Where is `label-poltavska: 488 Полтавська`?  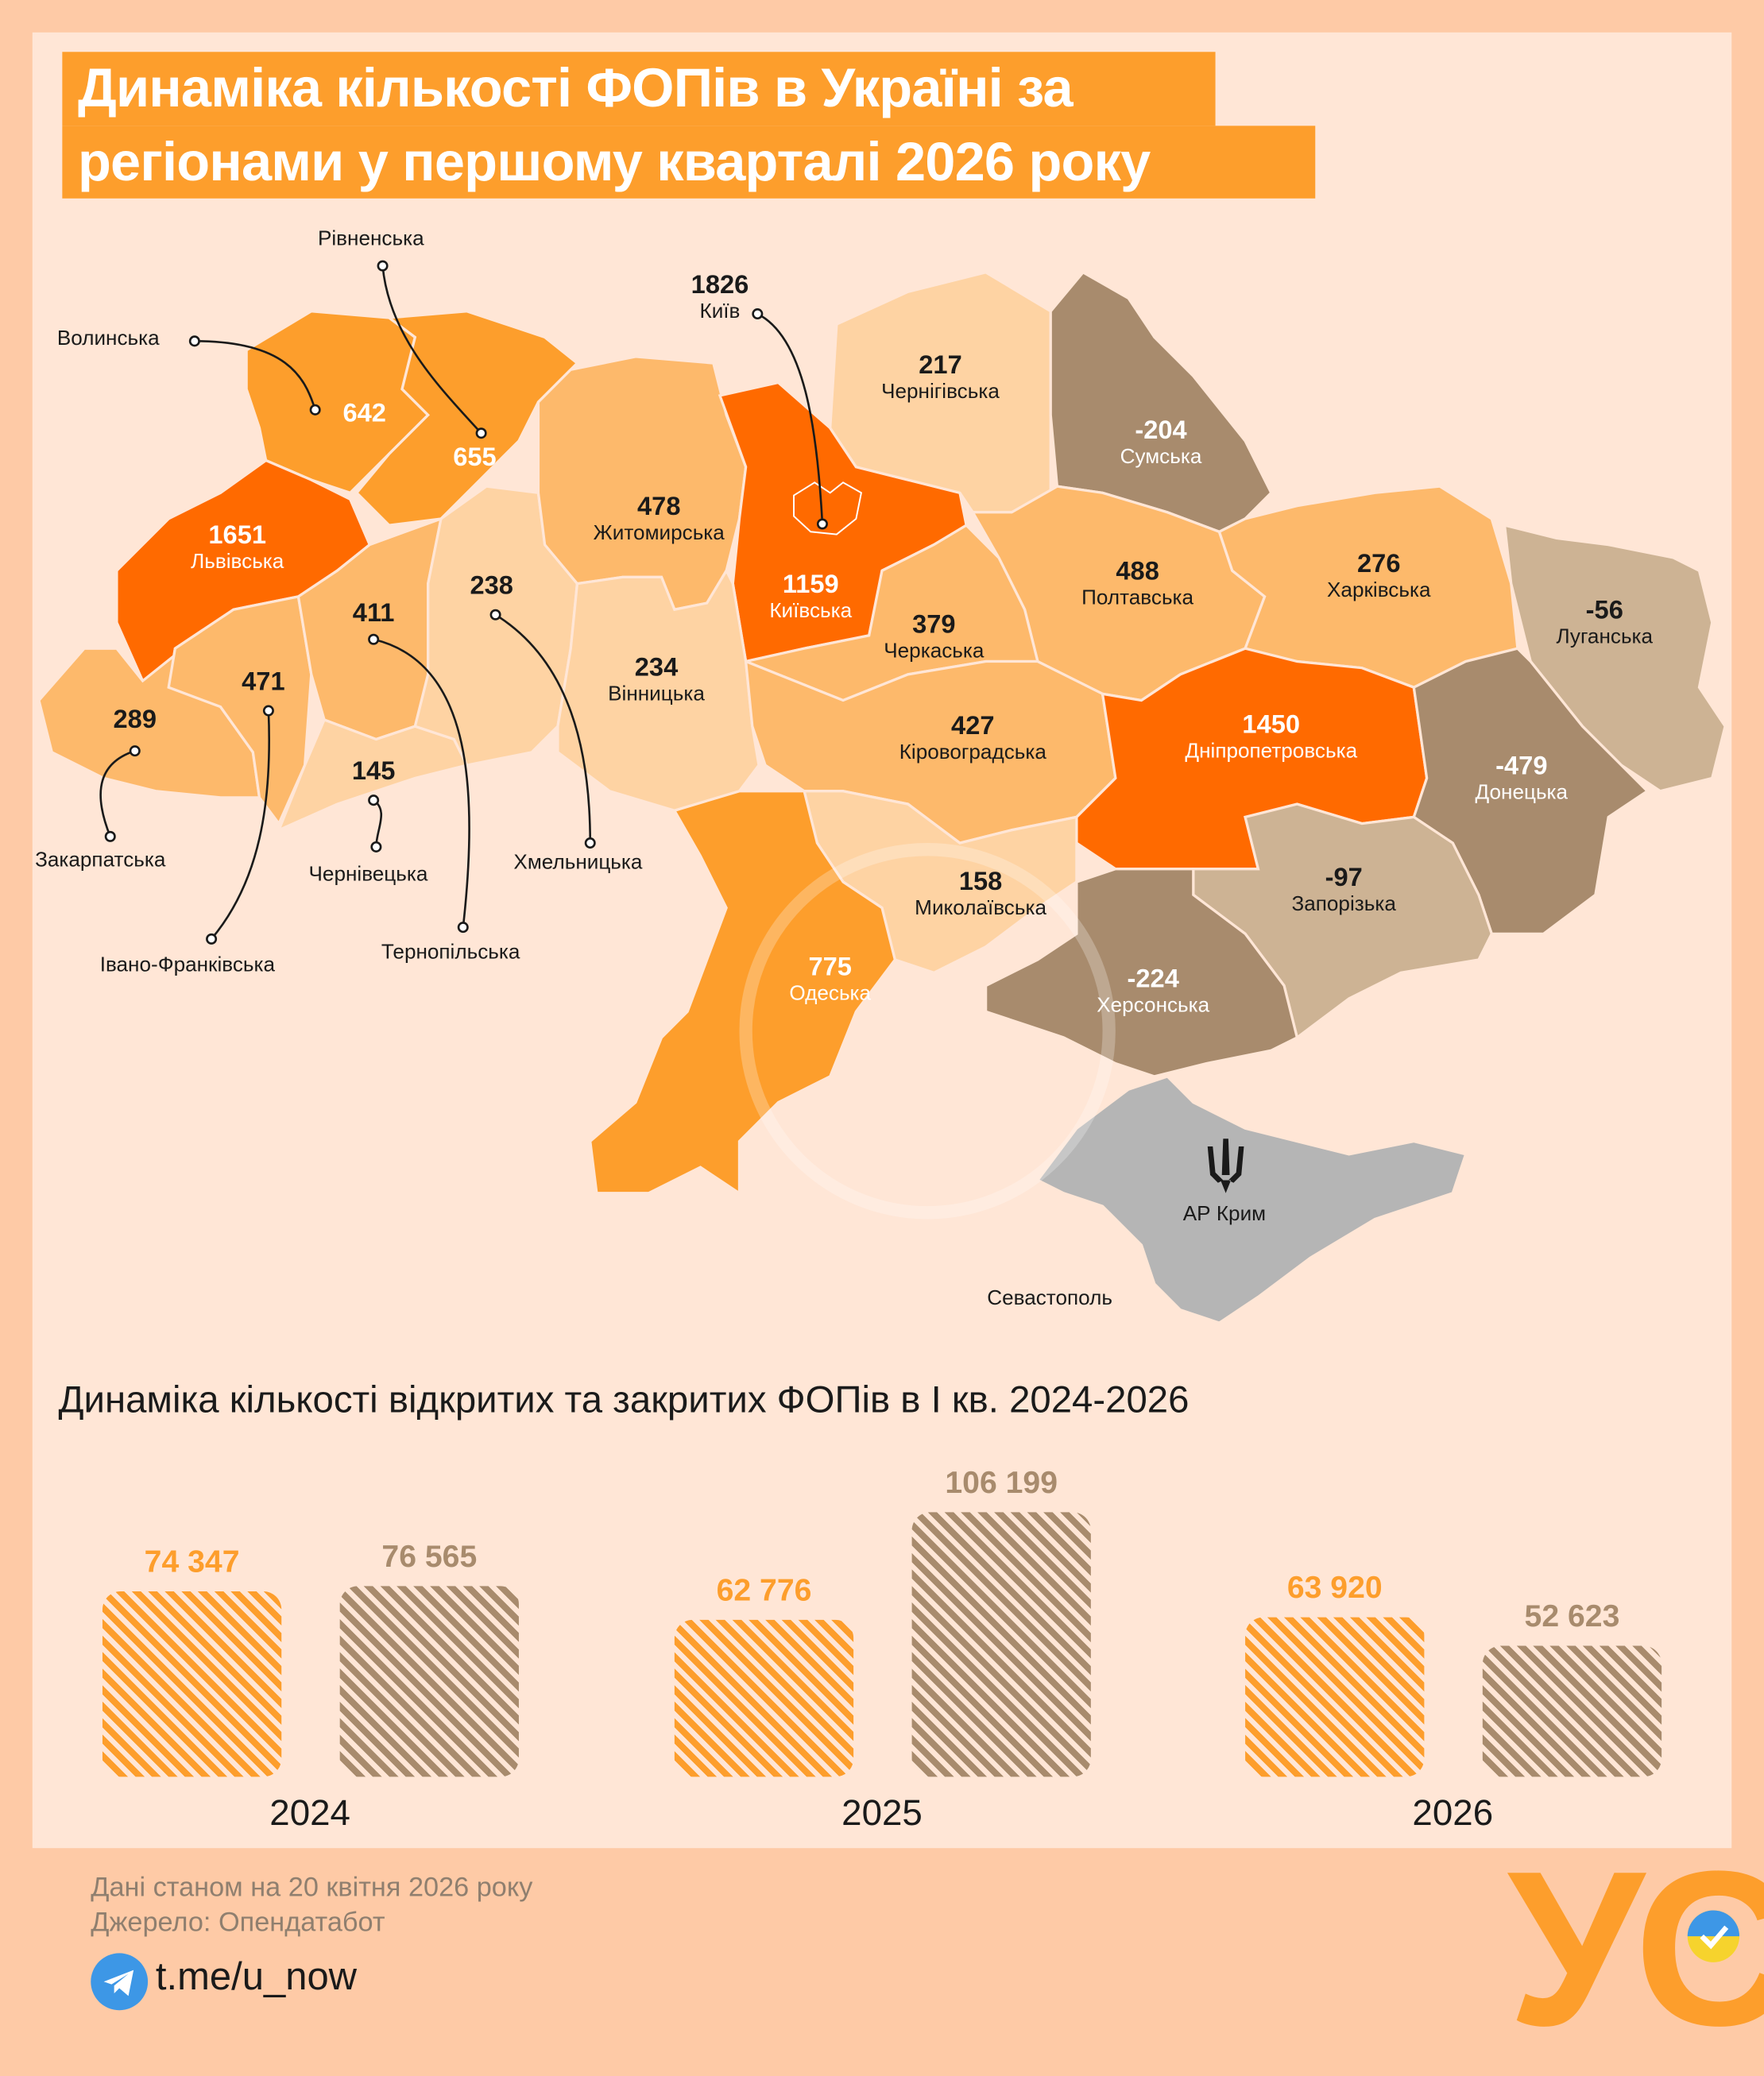 label-poltavska: 488 Полтавська is located at coordinates (1137, 585).